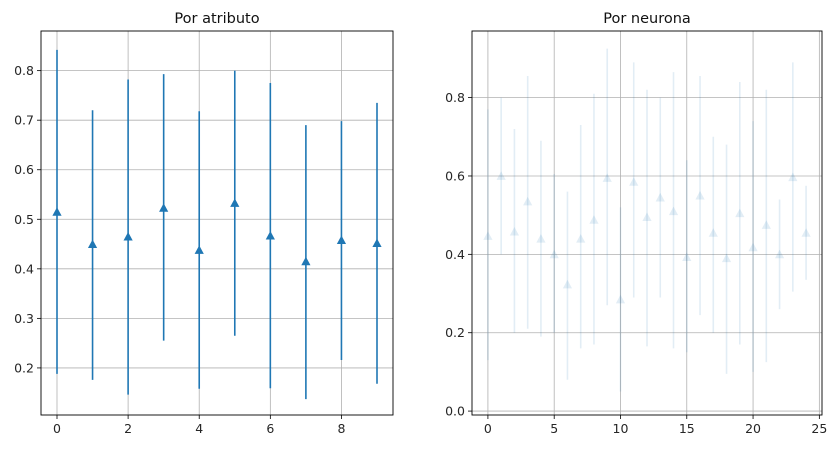  What do you see at coordinates (647, 19) in the screenshot?
I see `chart-title: Por neurona` at bounding box center [647, 19].